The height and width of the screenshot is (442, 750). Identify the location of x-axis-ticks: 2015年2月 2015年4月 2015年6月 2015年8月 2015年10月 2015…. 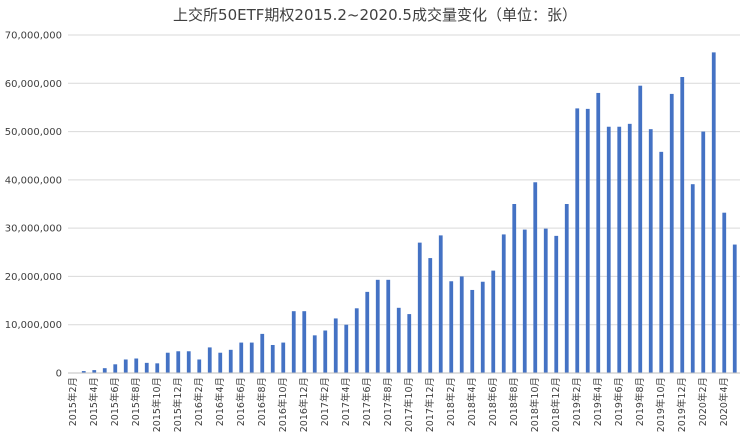
(398, 404).